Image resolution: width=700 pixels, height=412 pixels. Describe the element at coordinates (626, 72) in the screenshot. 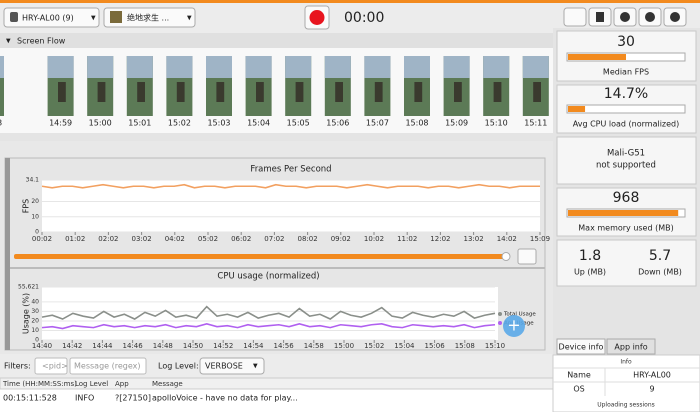

I see `metric-label: Median FPS` at that location.